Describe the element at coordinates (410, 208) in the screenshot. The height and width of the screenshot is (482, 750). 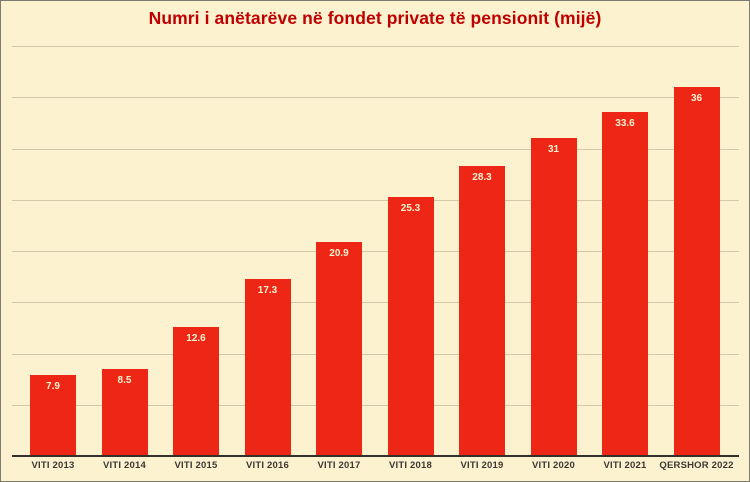
I see `bar-value-label: 25.3` at that location.